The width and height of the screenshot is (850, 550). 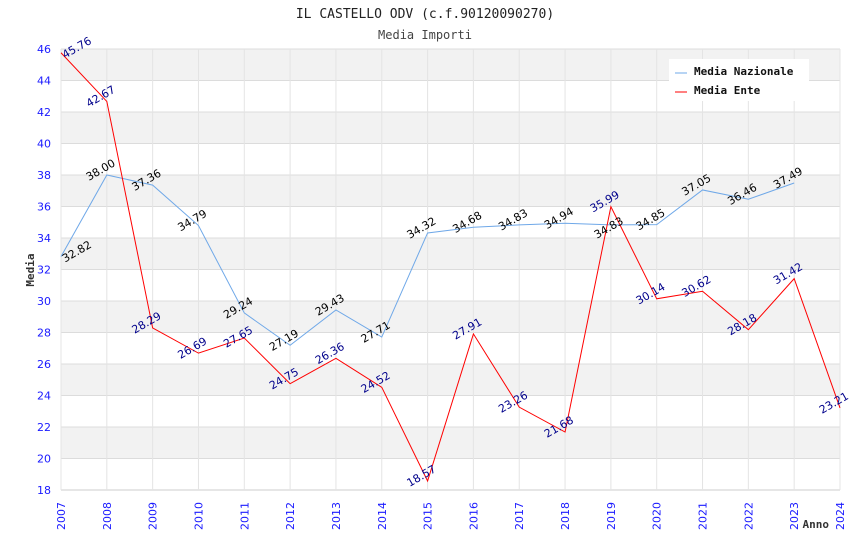 What do you see at coordinates (44, 144) in the screenshot?
I see `y-tick-label: 40` at bounding box center [44, 144].